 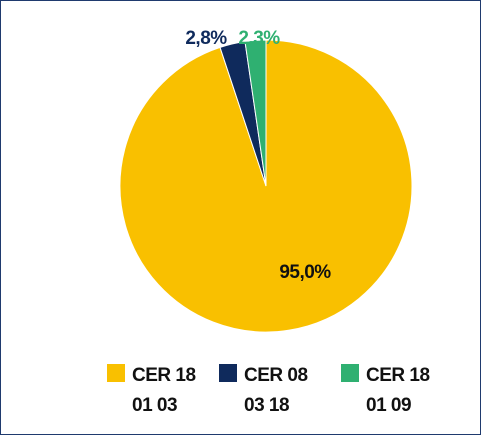 I want to click on legend-item: CER 18 01 09, so click(x=393, y=391).